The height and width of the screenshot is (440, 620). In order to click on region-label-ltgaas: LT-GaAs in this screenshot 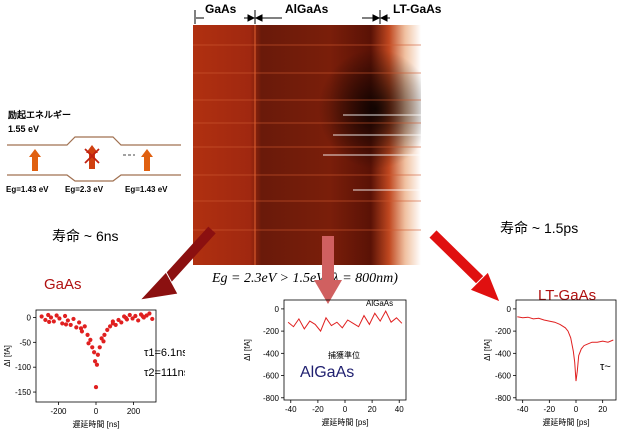, I will do `click(417, 9)`.